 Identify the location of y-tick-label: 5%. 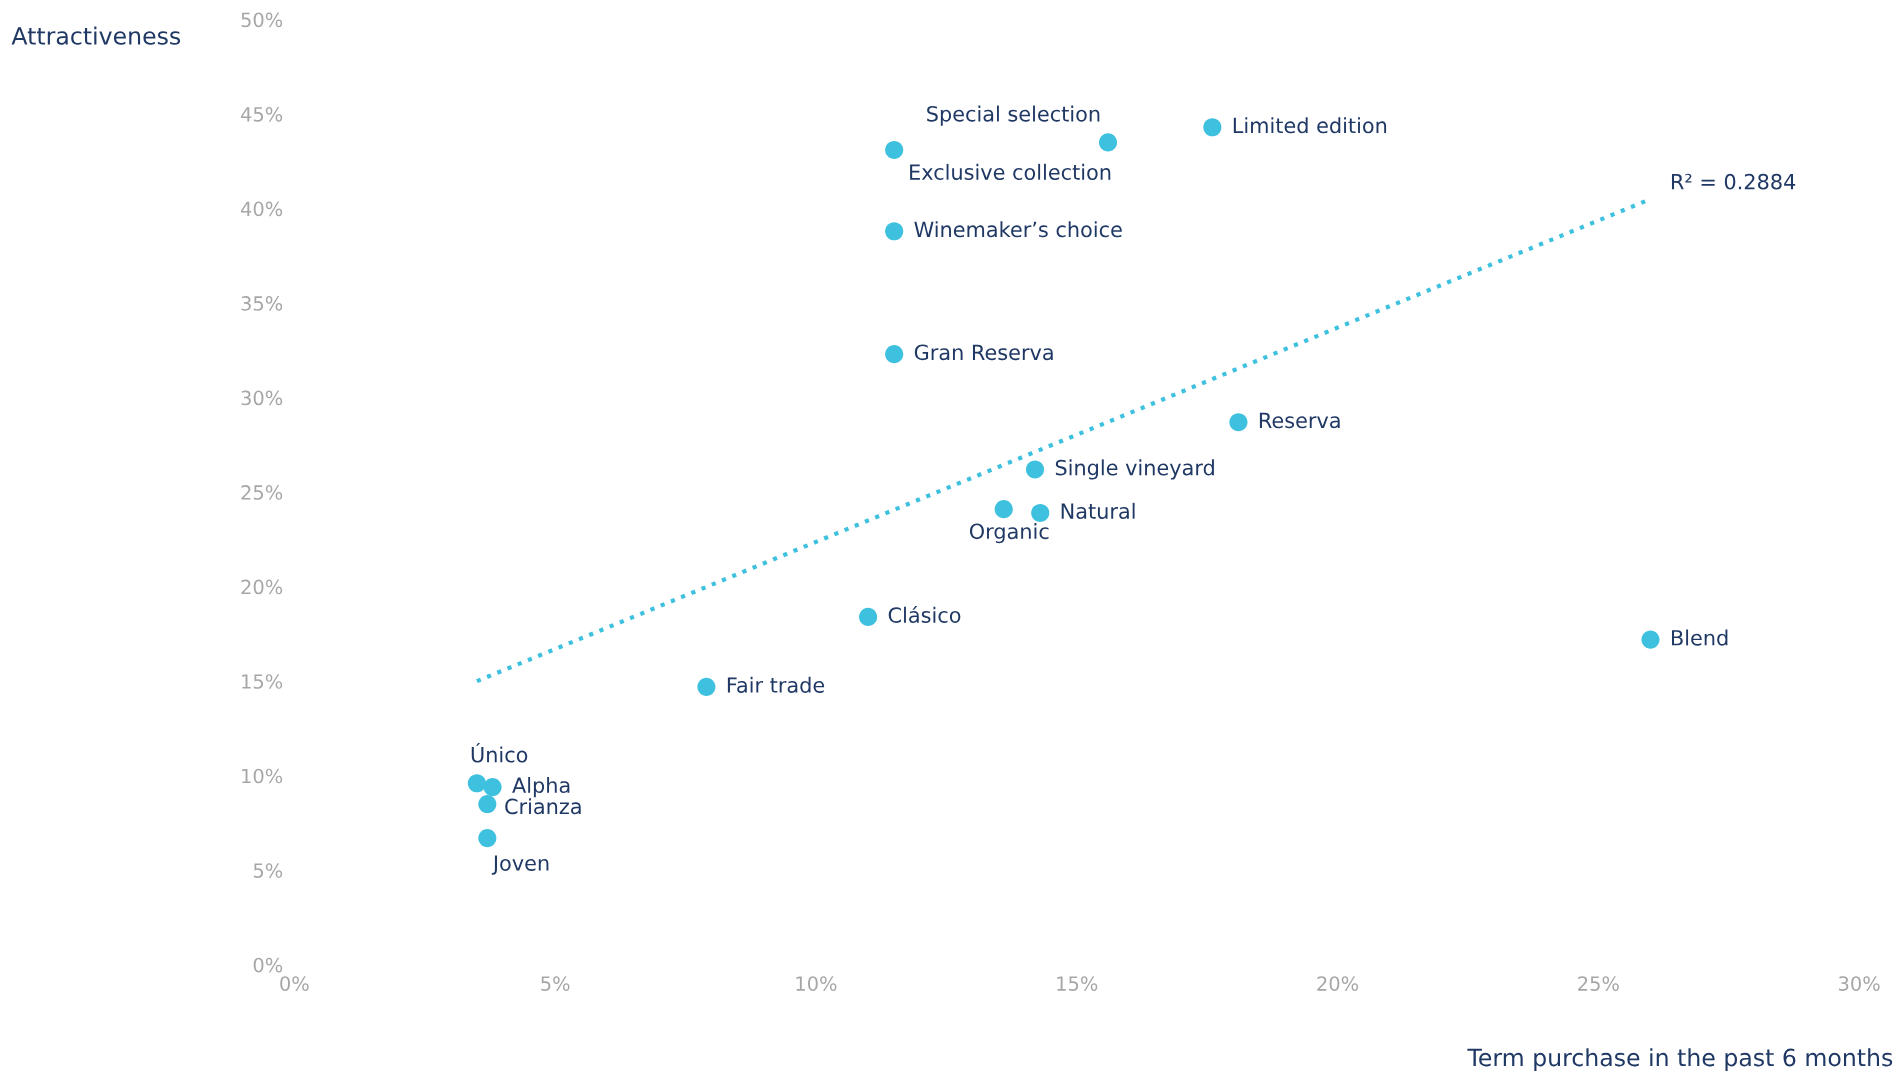
(268, 870).